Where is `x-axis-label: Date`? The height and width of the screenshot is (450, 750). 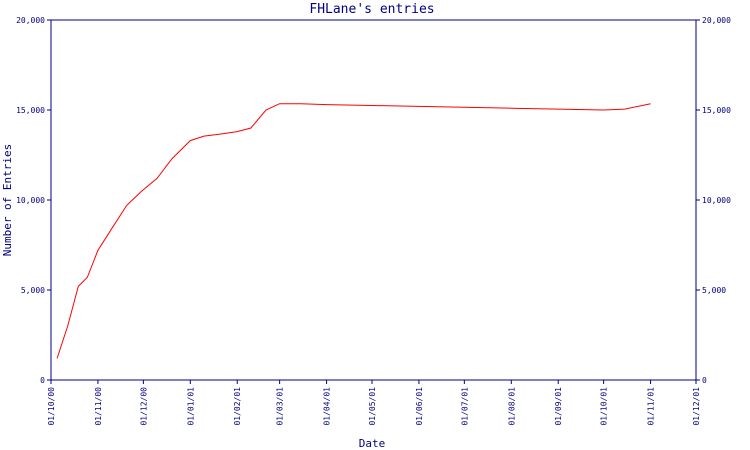 x-axis-label: Date is located at coordinates (372, 443).